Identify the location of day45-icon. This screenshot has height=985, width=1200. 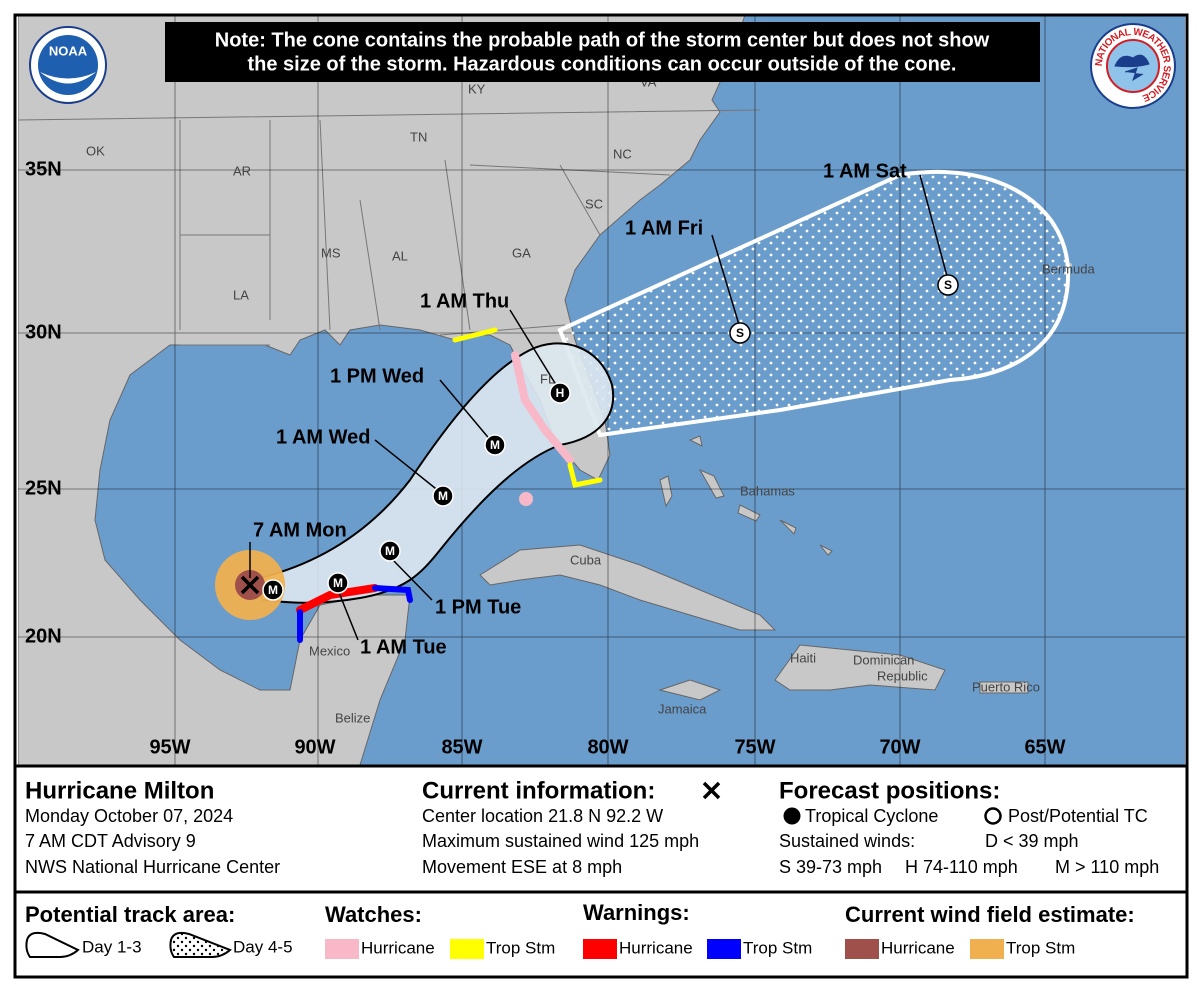
(200, 944).